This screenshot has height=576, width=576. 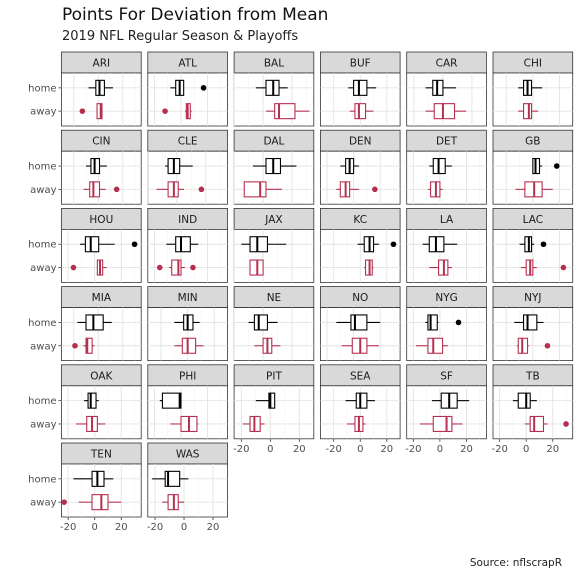 I want to click on box-no-home, so click(x=358, y=322).